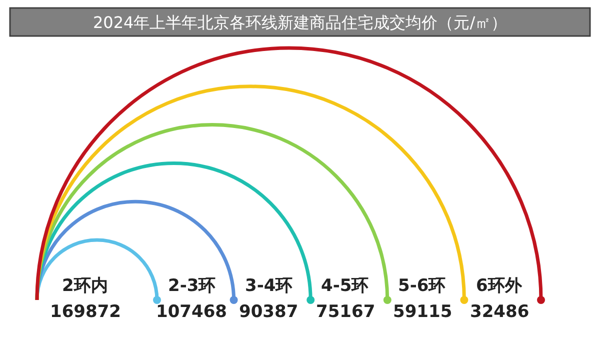 The image size is (600, 362). What do you see at coordinates (191, 312) in the screenshot?
I see `data-label: 107468` at bounding box center [191, 312].